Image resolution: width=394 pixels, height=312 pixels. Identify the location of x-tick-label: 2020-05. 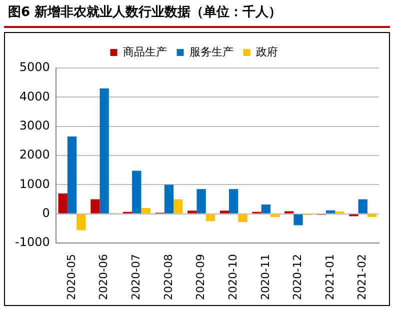
(71, 277).